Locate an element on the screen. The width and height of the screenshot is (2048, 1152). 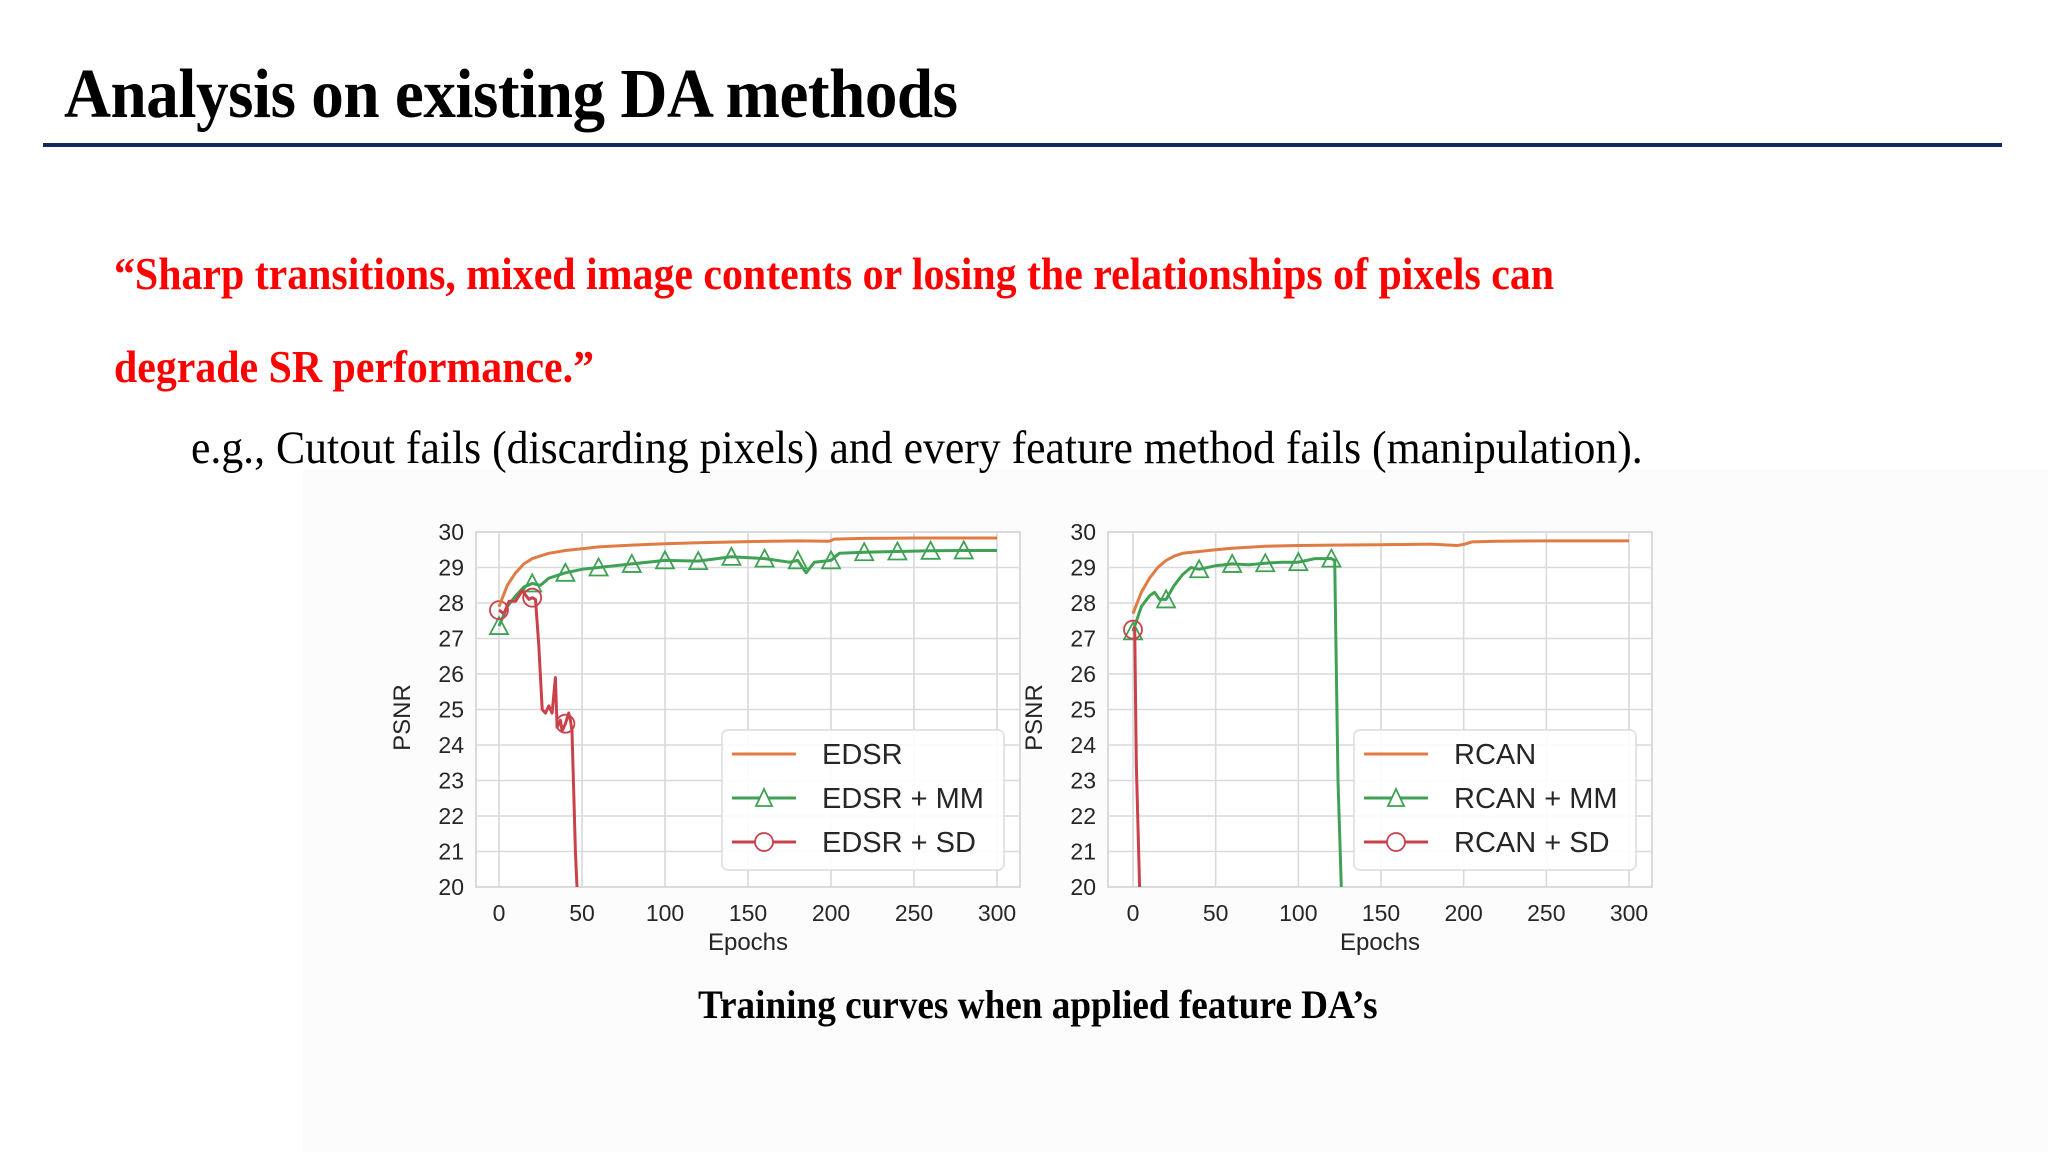
legend-item: RCAN + SD is located at coordinates (1487, 843).